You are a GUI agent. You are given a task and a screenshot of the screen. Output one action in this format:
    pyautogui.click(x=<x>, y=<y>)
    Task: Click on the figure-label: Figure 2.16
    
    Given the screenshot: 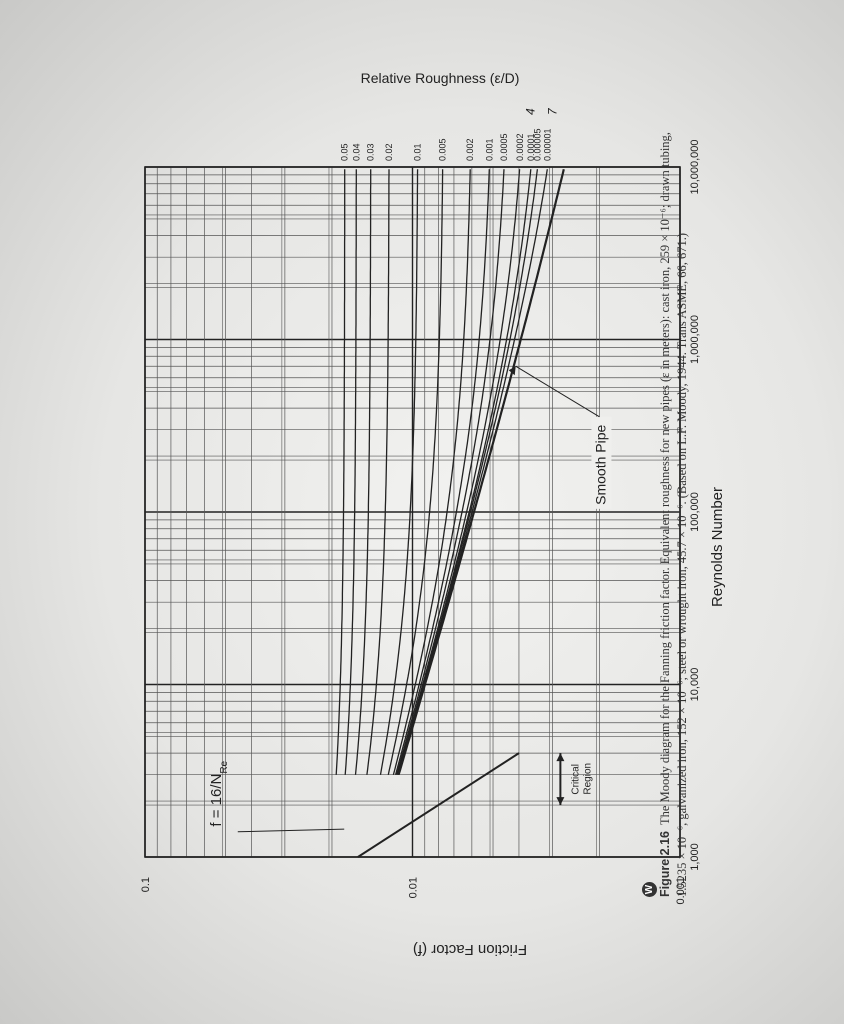 What is the action you would take?
    pyautogui.click(x=665, y=864)
    